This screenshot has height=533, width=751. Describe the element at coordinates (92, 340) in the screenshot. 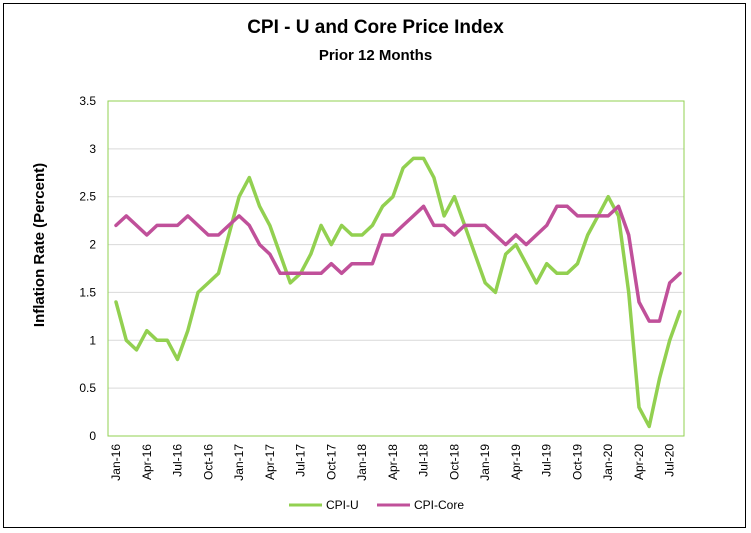

I see `y-tick-label: 1` at that location.